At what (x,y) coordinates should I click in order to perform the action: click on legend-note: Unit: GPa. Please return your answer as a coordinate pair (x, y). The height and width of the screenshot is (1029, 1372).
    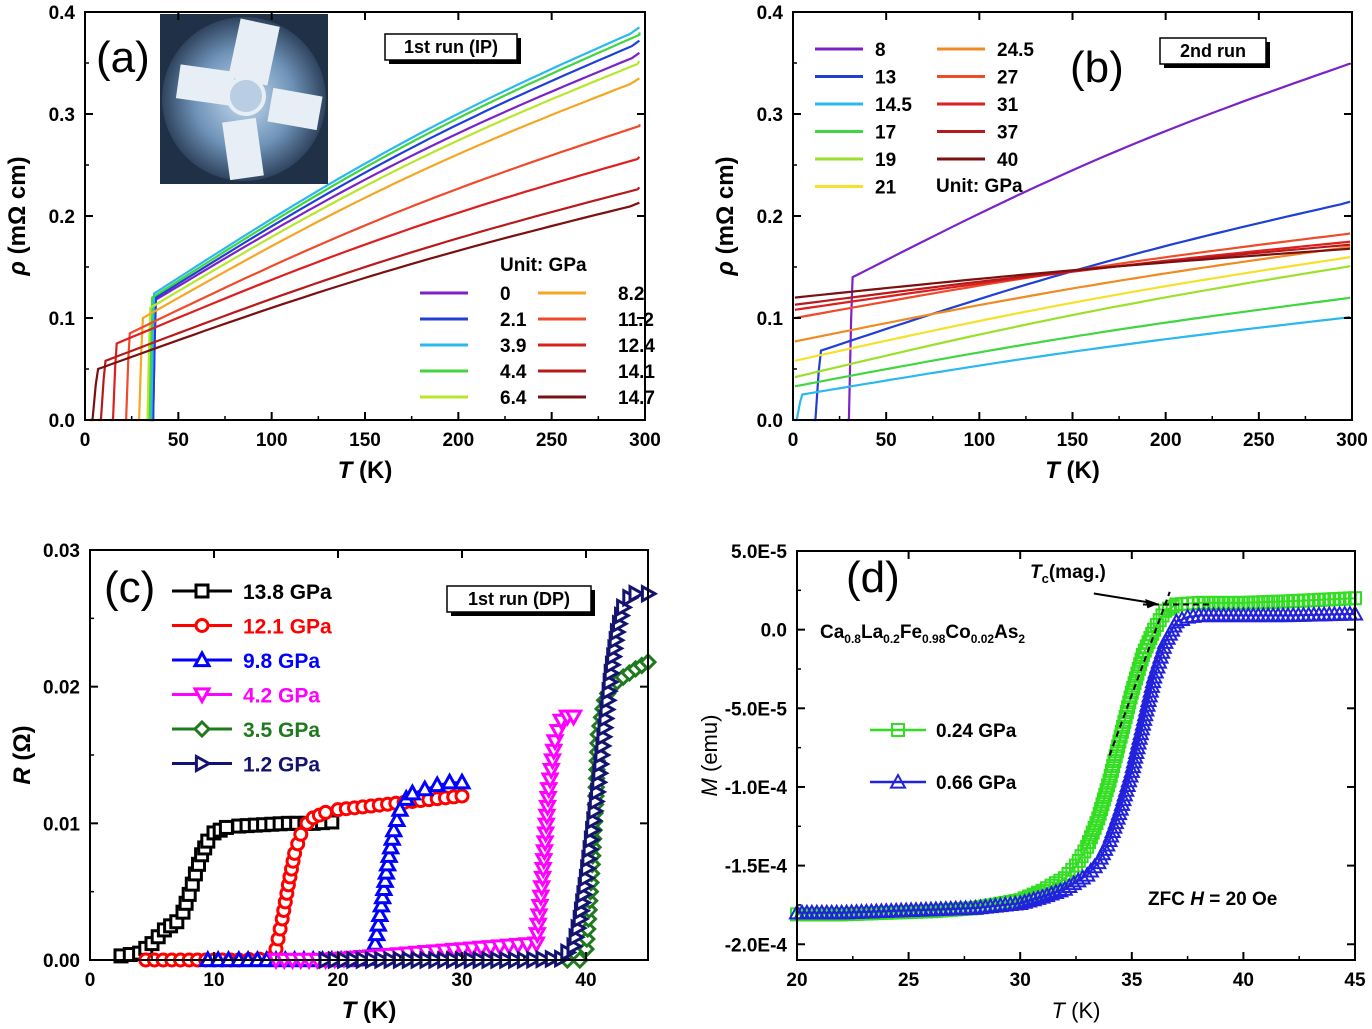
    Looking at the image, I should click on (979, 186).